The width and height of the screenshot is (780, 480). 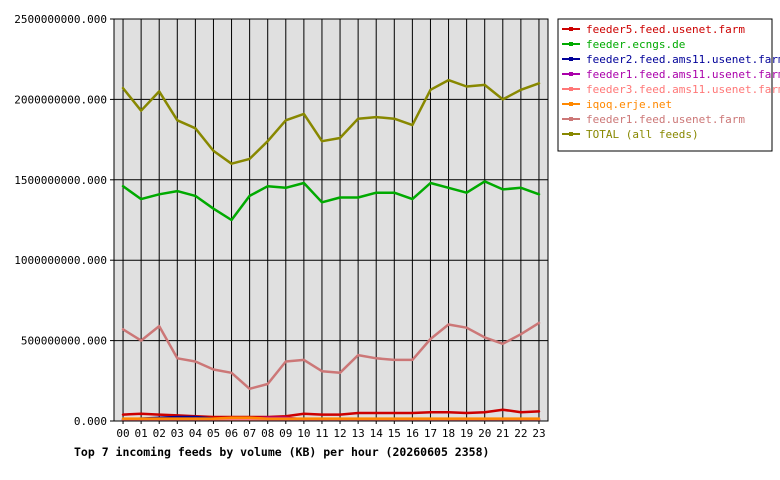 I want to click on x-tick-label: 18, so click(x=448, y=433).